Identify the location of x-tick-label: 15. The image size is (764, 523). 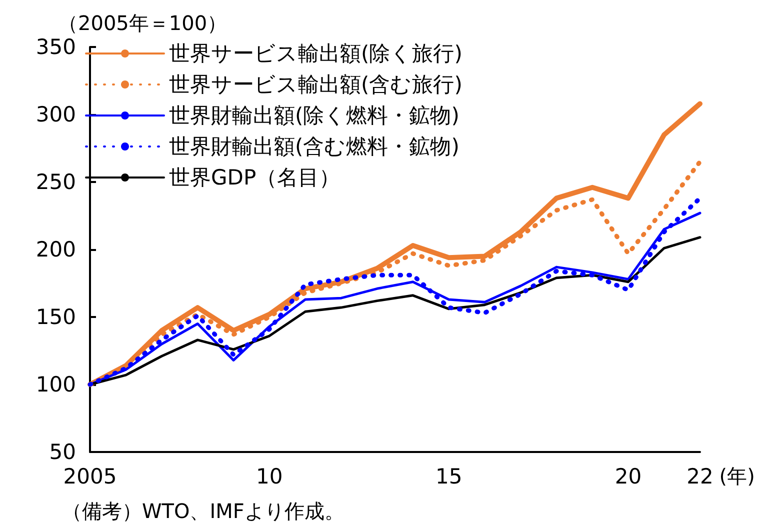
(448, 476).